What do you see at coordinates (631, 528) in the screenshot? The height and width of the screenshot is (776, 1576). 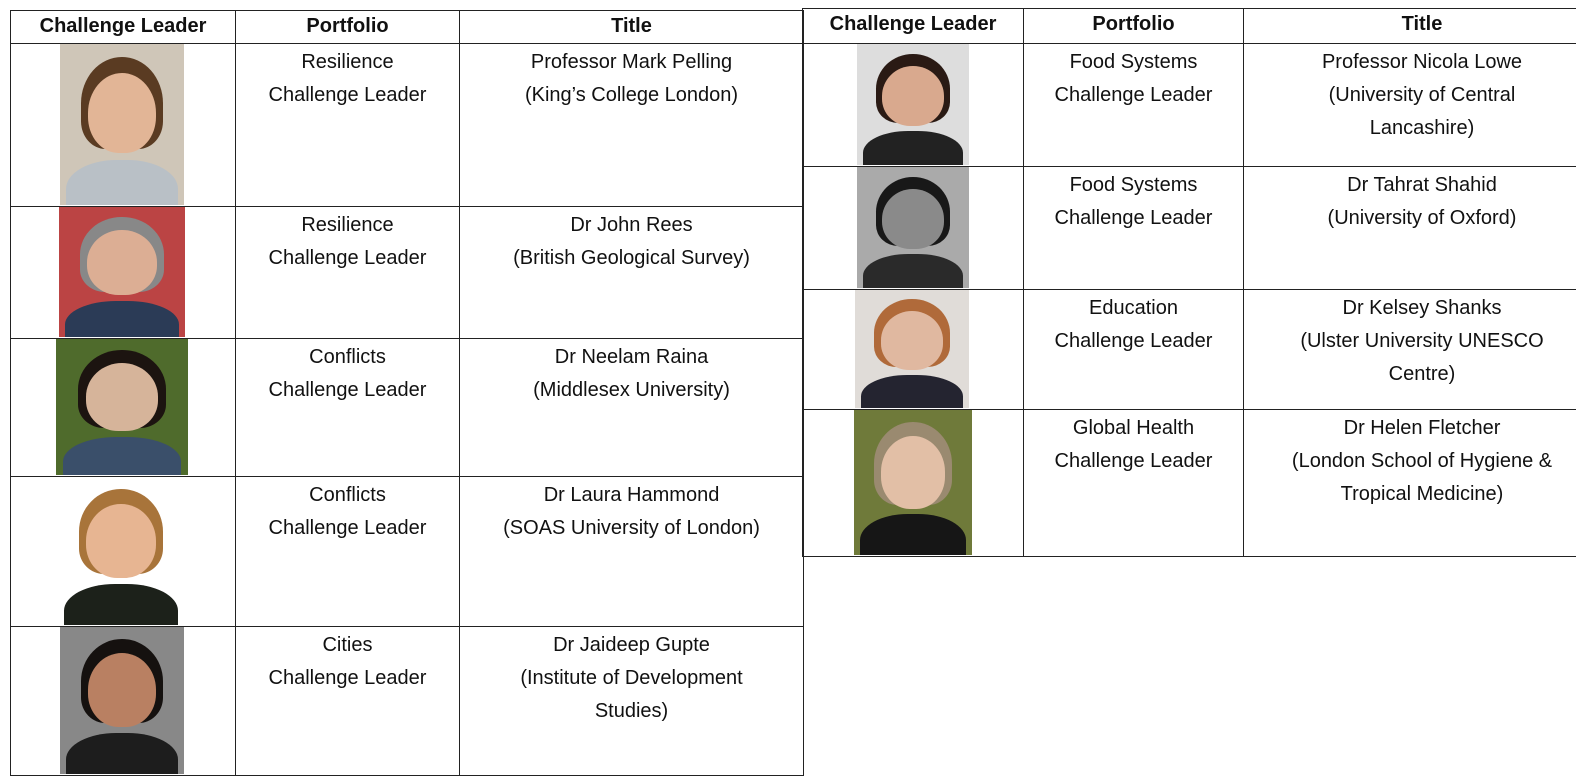 I see `cell-text: (SOAS University of London)` at bounding box center [631, 528].